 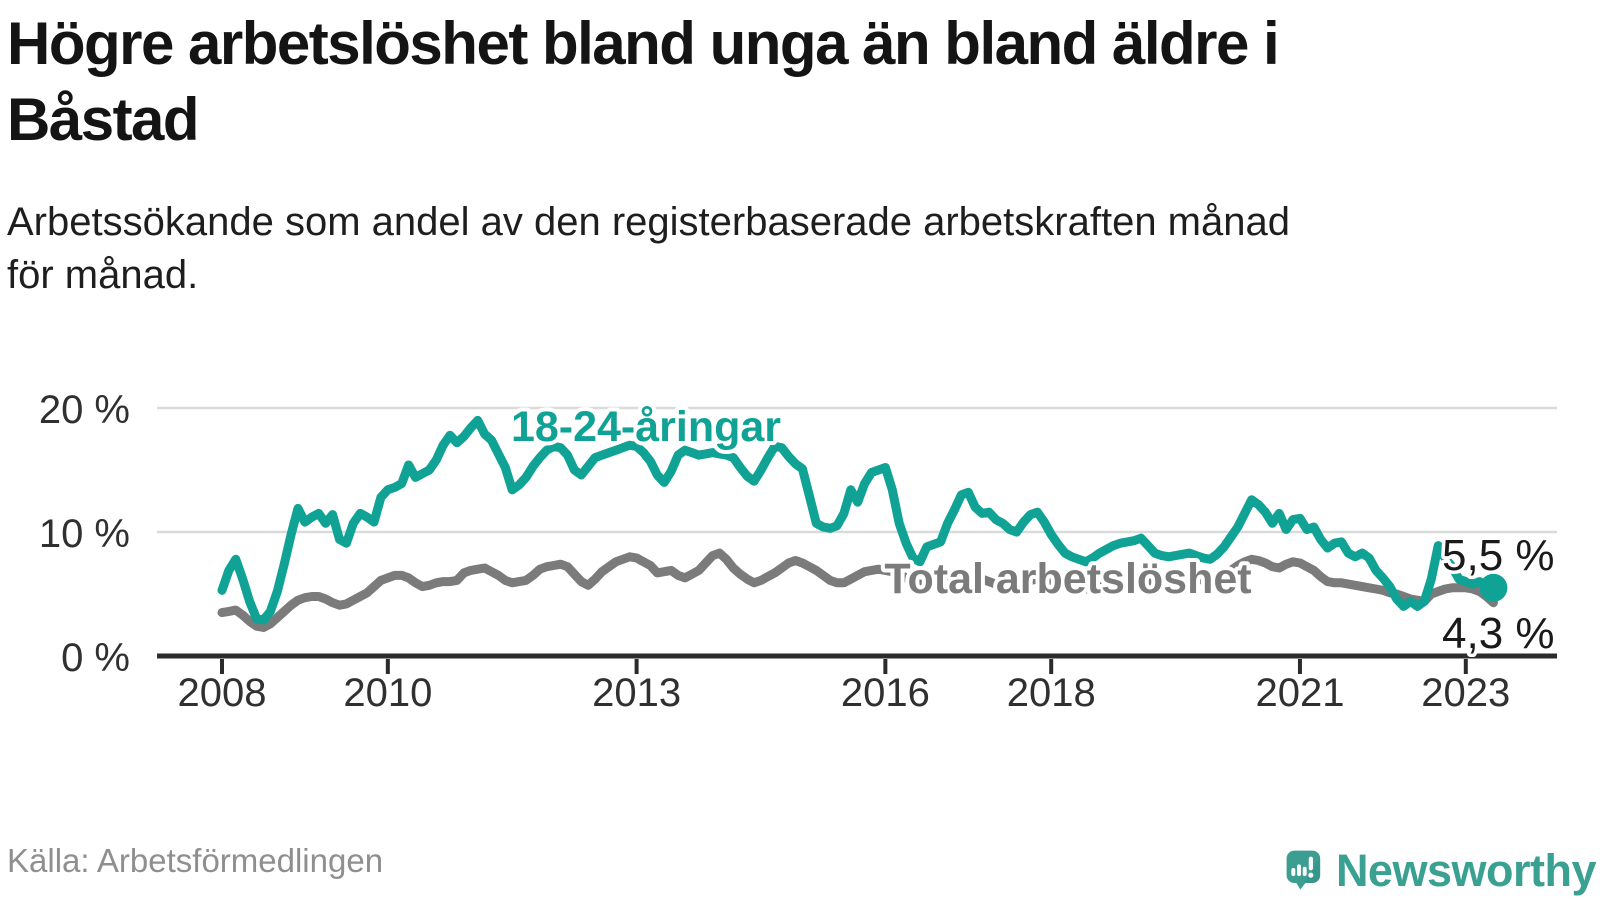 What do you see at coordinates (222, 693) in the screenshot?
I see `x-tick-label-2008: 2008` at bounding box center [222, 693].